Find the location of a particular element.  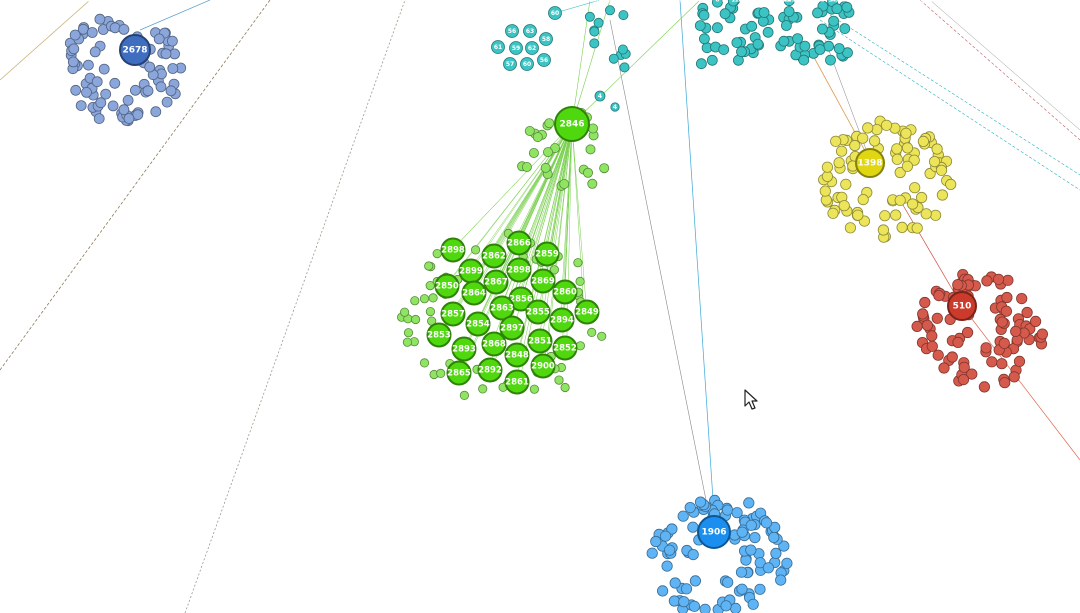

green-node: 2857 is located at coordinates (453, 314).